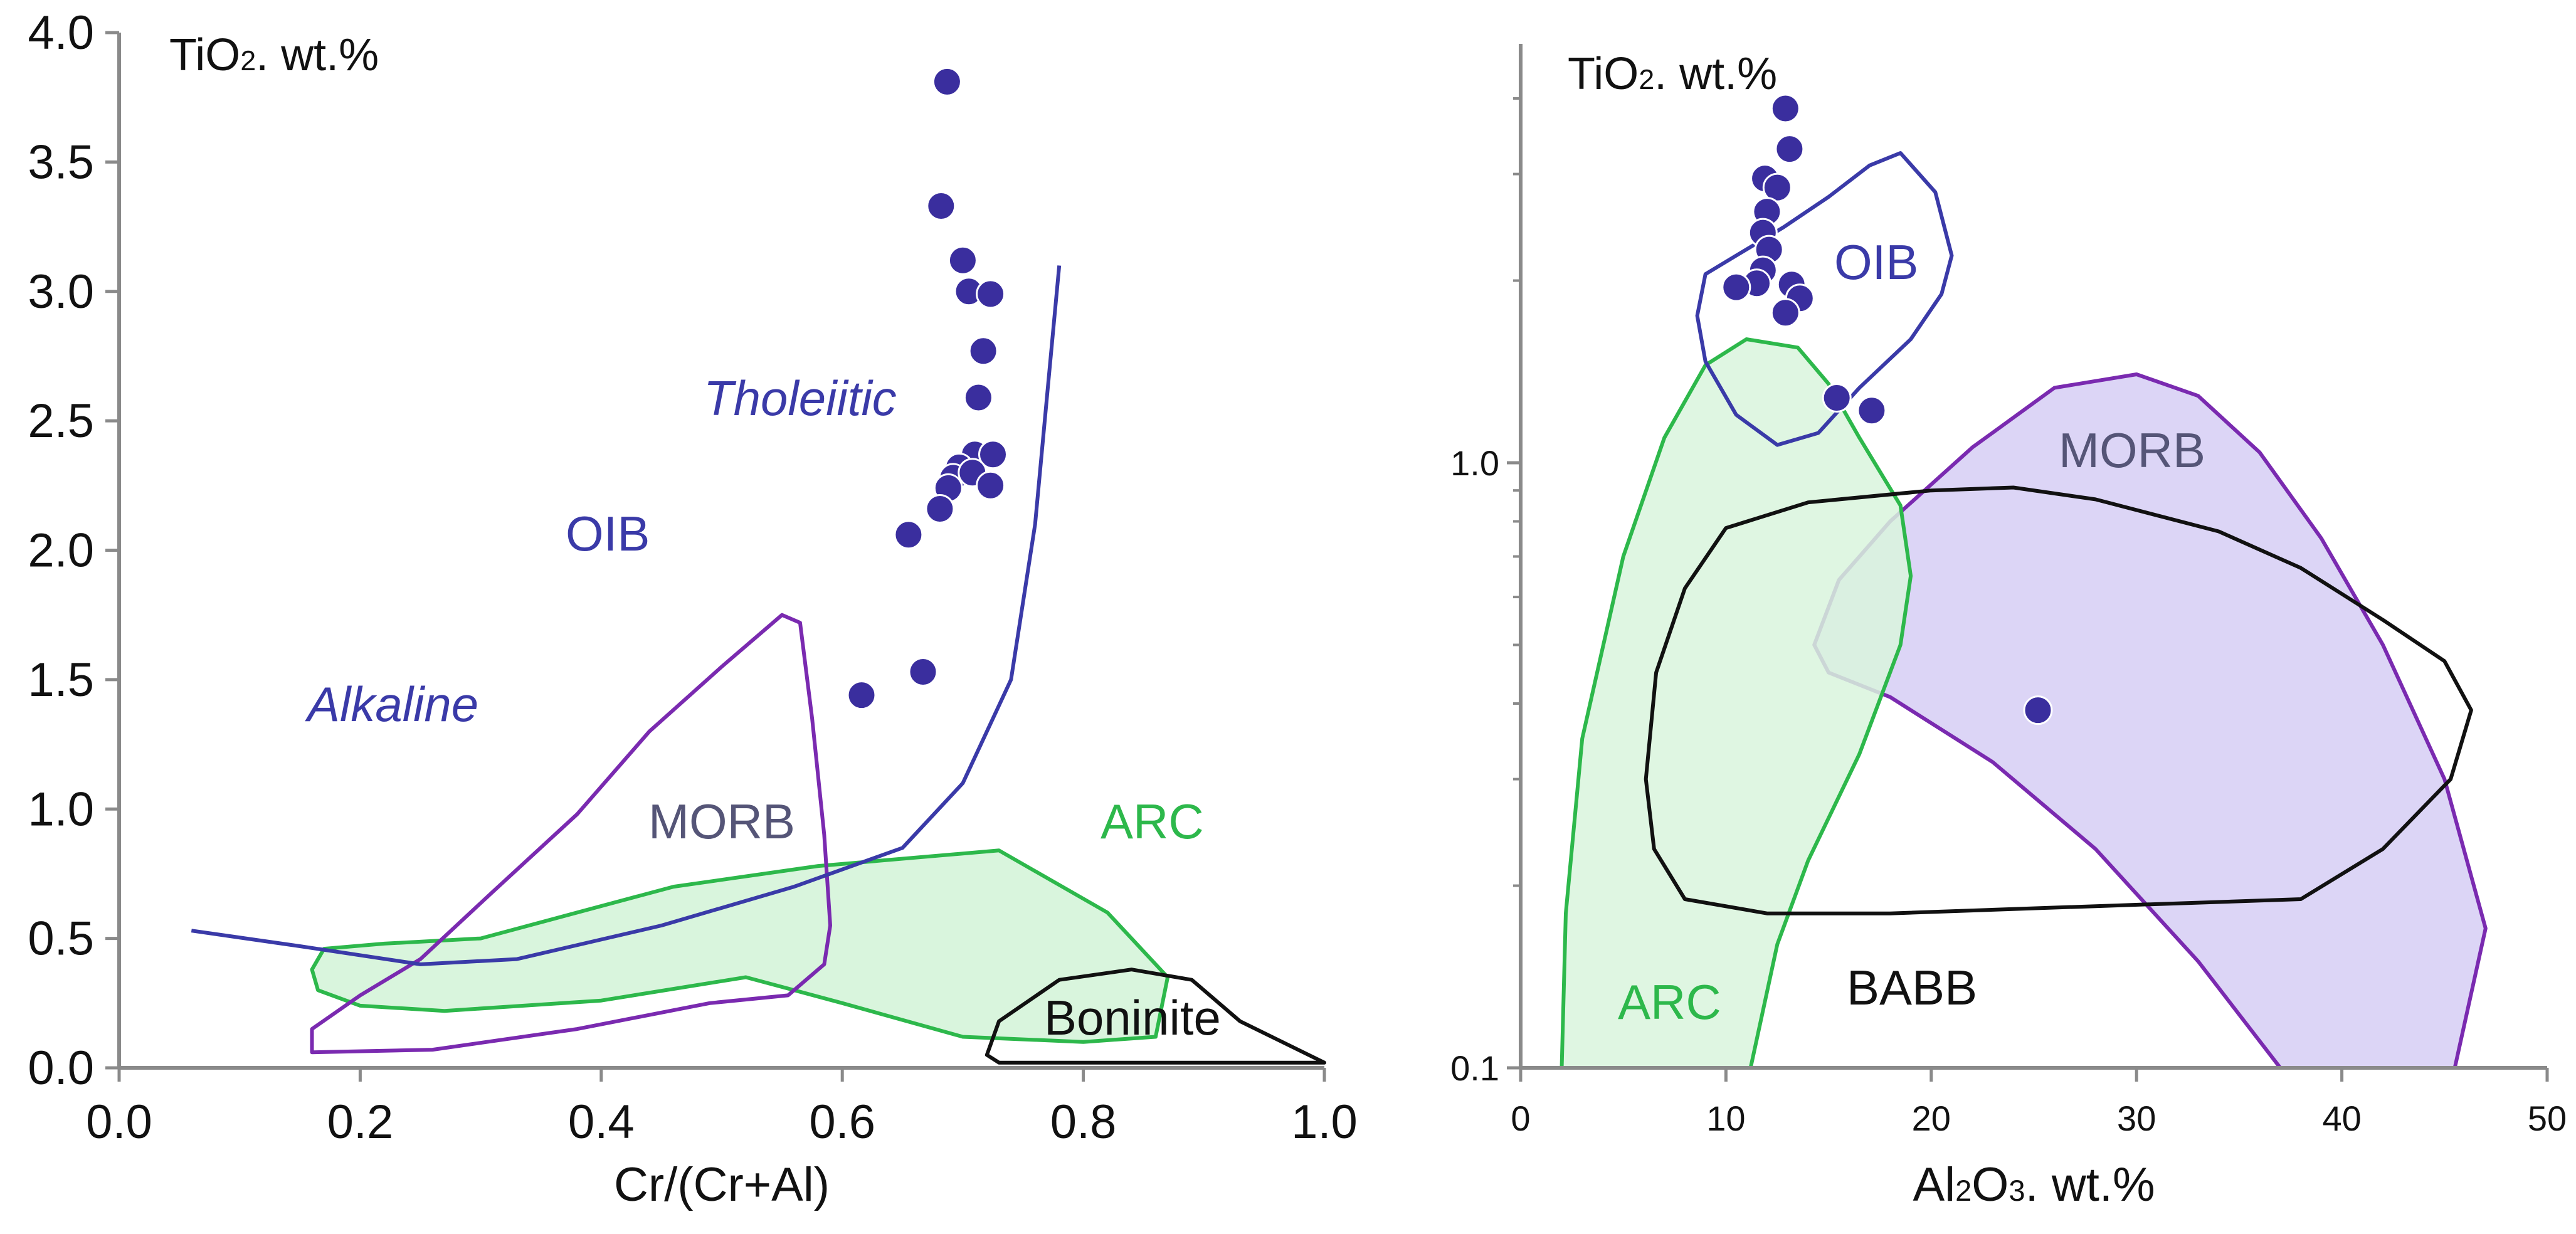 The height and width of the screenshot is (1234, 2576). What do you see at coordinates (61, 550) in the screenshot?
I see `y-tick-label: 2.0` at bounding box center [61, 550].